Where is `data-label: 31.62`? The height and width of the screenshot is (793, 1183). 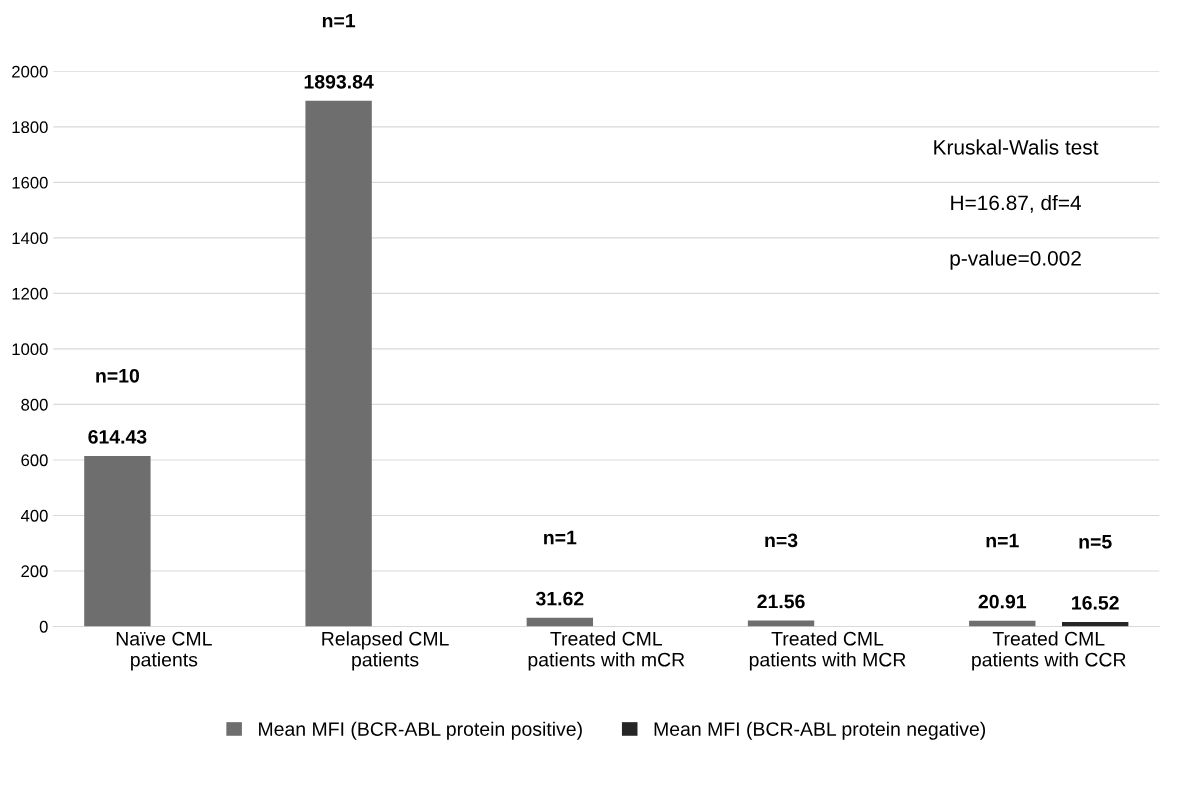 data-label: 31.62 is located at coordinates (559, 598).